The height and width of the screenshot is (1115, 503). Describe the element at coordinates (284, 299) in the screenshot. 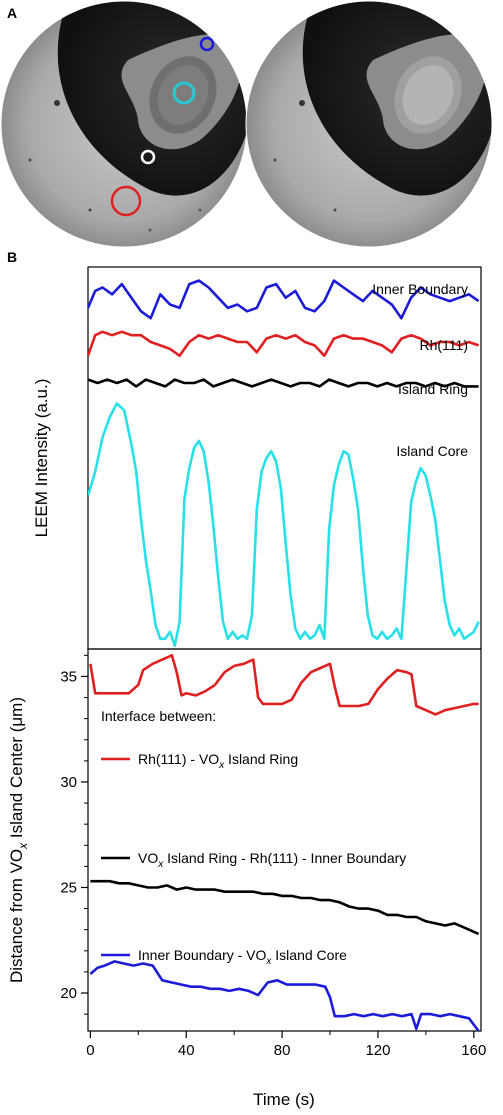

I see `series-line-inner-boundary` at that location.